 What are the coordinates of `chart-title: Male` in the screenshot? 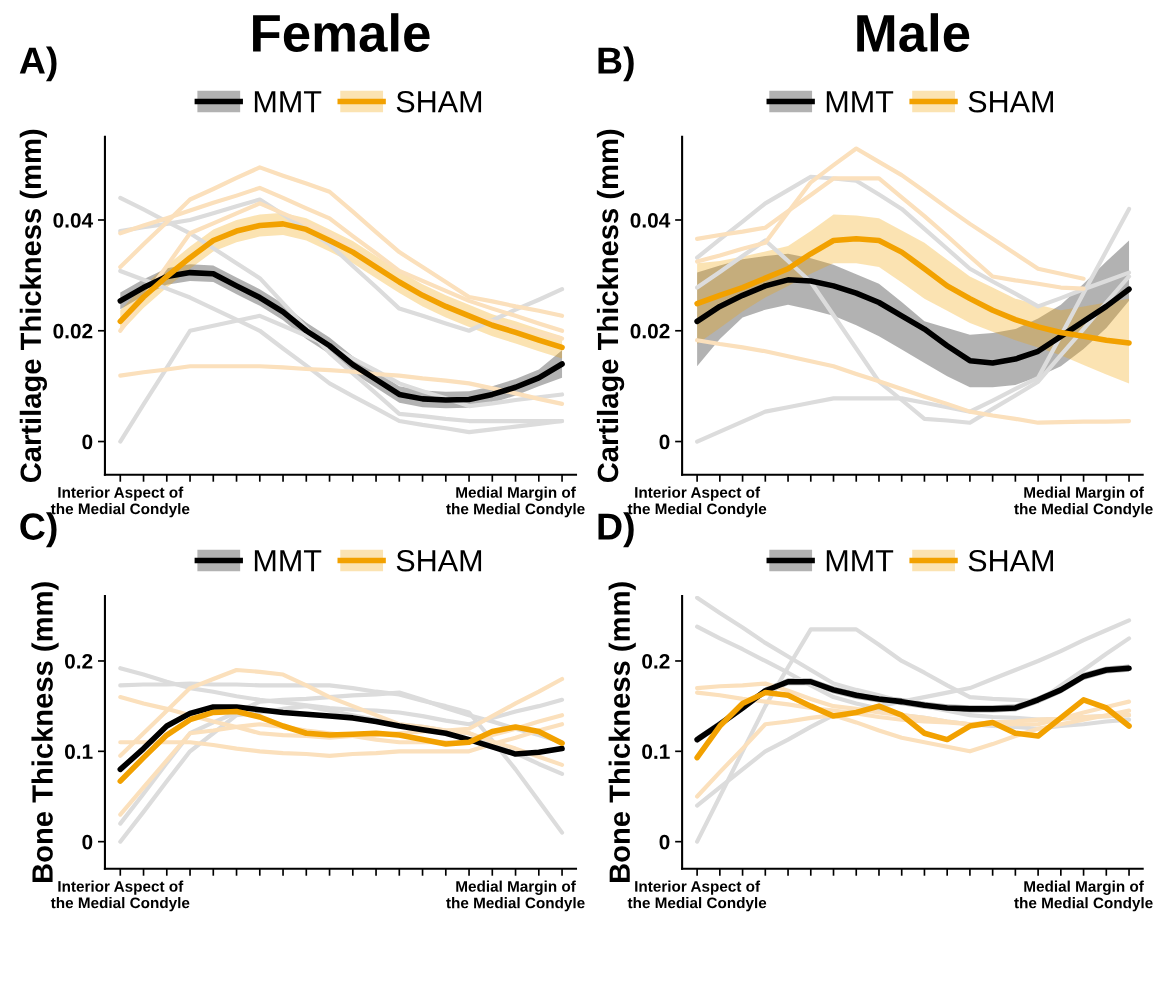 It's located at (913, 32).